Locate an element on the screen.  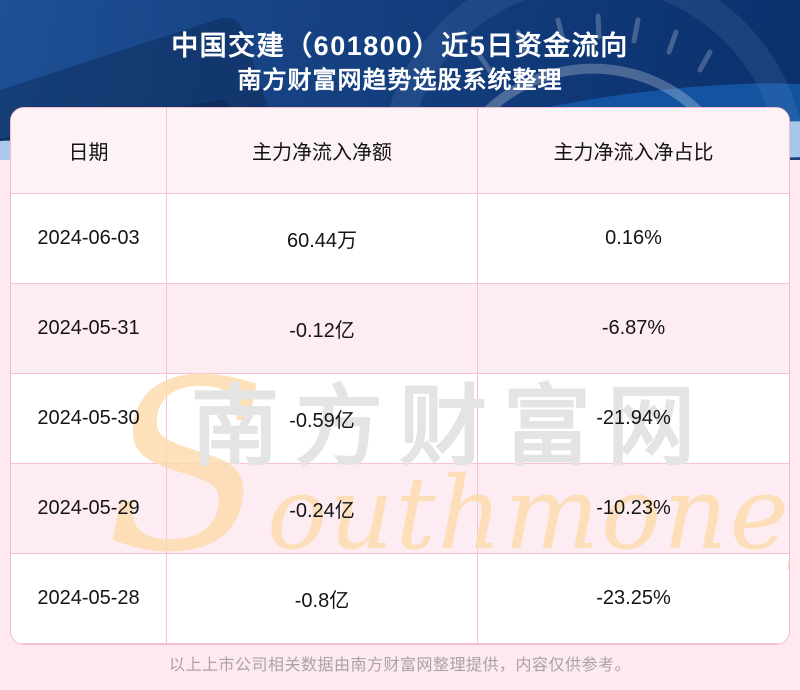
table-row: 2024-05-28 -0.8亿 -23.25% is located at coordinates (400, 599).